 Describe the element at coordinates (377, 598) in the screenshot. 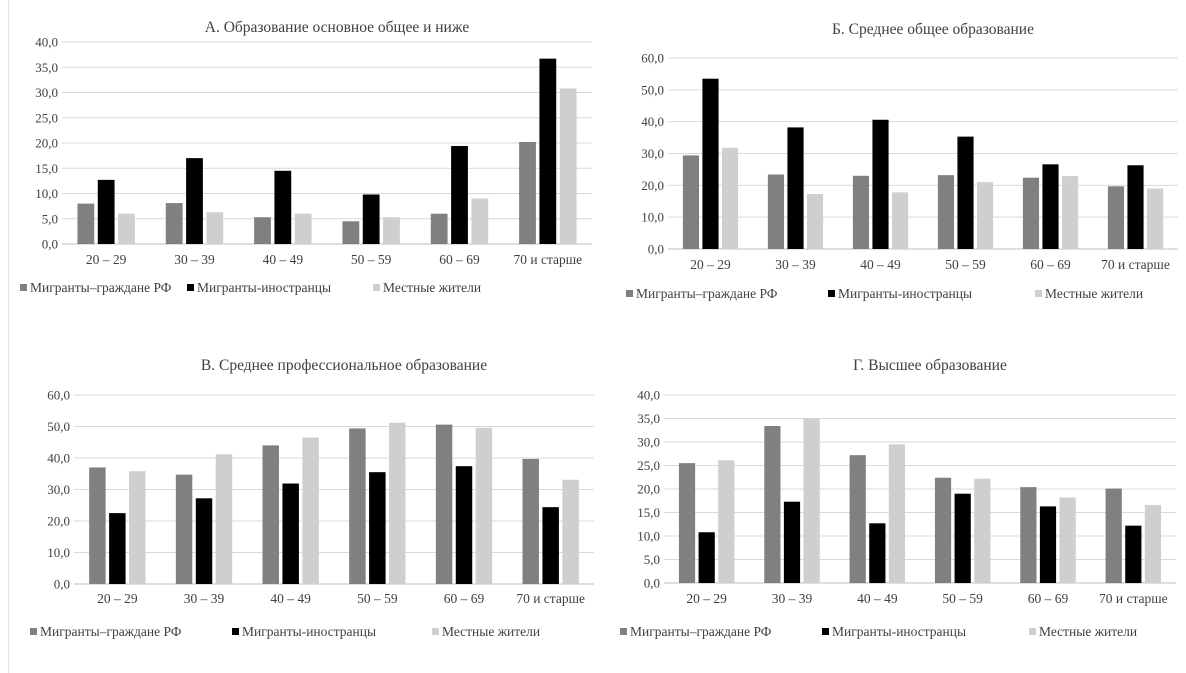

I see `x-tick-label: 50 – 59` at that location.